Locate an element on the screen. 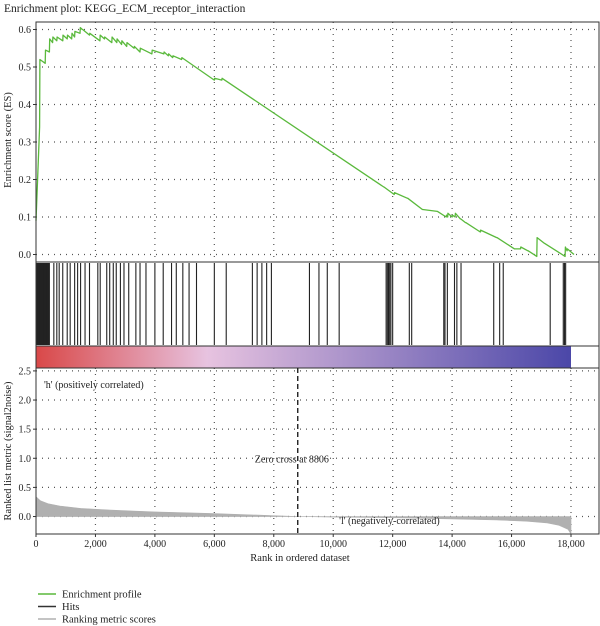  x-tick-label: 12,000 is located at coordinates (393, 544).